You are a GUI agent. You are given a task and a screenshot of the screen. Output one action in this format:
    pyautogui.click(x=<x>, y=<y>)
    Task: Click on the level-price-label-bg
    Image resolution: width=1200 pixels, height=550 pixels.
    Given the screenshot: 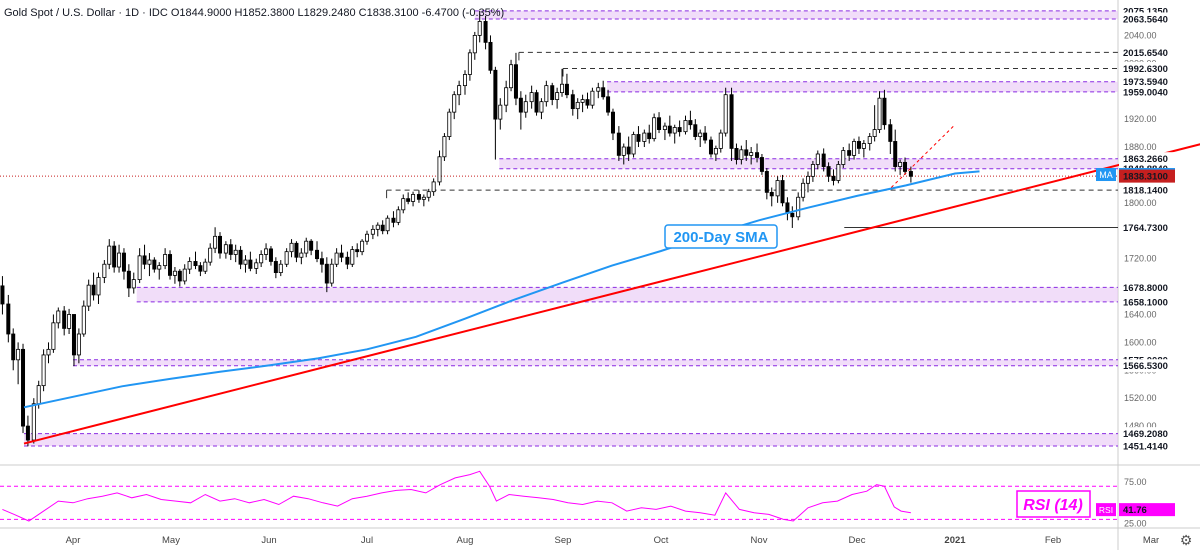 What is the action you would take?
    pyautogui.click(x=1147, y=52)
    